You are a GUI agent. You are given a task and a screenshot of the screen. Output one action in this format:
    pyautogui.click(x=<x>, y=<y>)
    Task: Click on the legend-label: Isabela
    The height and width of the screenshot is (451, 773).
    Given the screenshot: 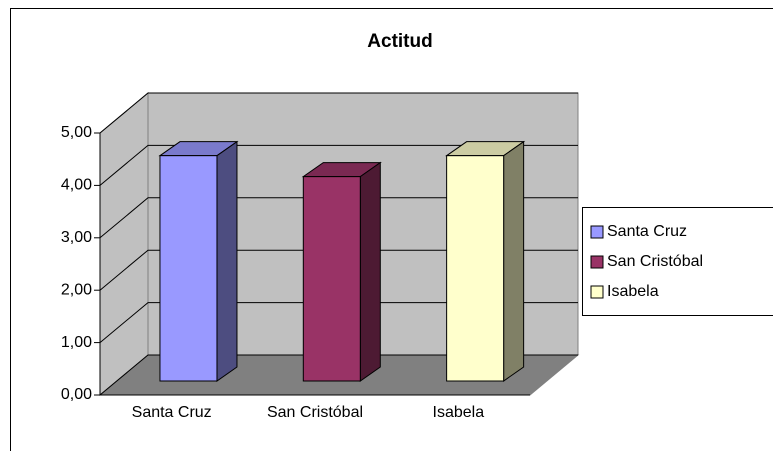 What is the action you would take?
    pyautogui.click(x=633, y=291)
    